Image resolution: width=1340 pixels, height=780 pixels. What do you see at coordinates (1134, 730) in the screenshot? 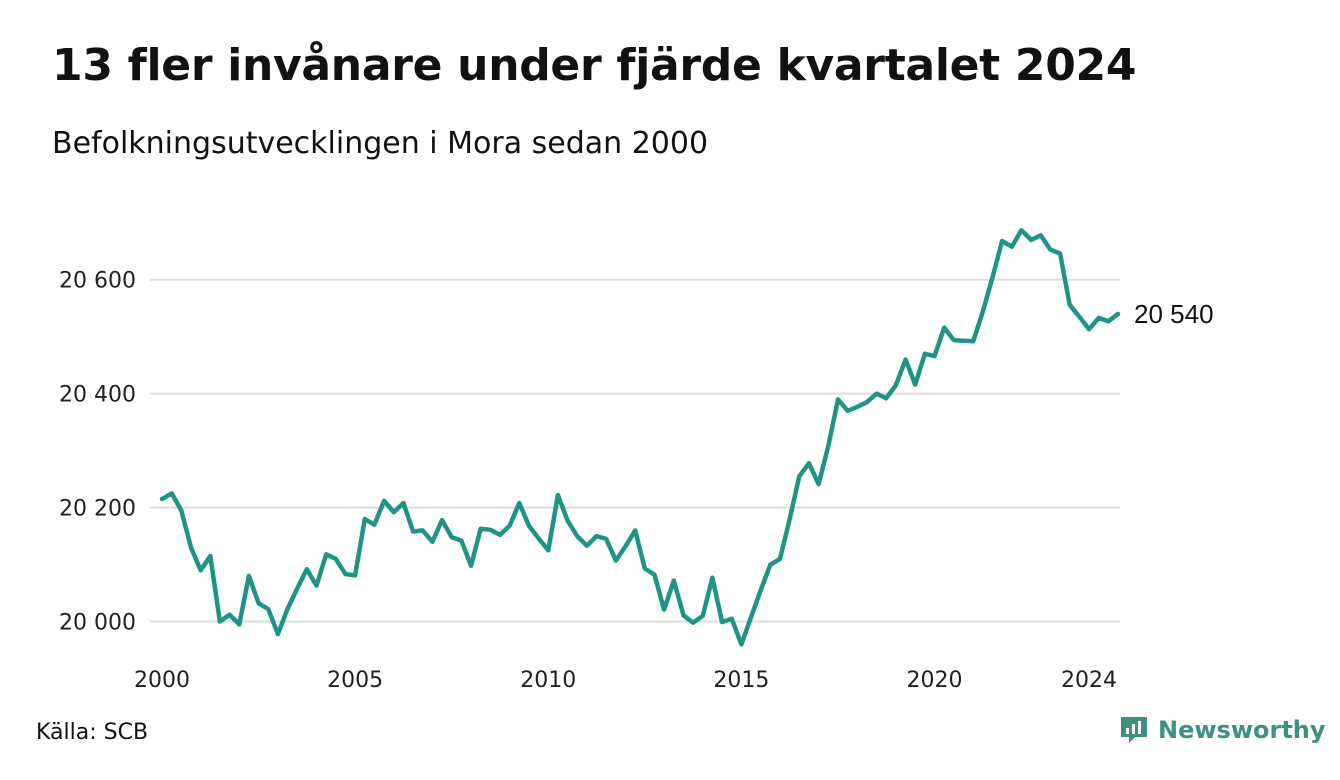
I see `newsworthy-logo-icon` at bounding box center [1134, 730].